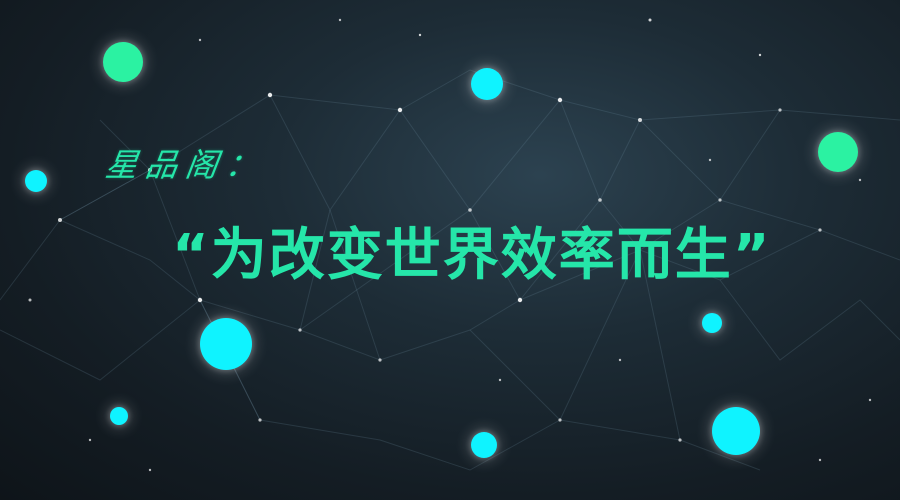 The image size is (900, 500). I want to click on brand-name: 星品阁：, so click(186, 165).